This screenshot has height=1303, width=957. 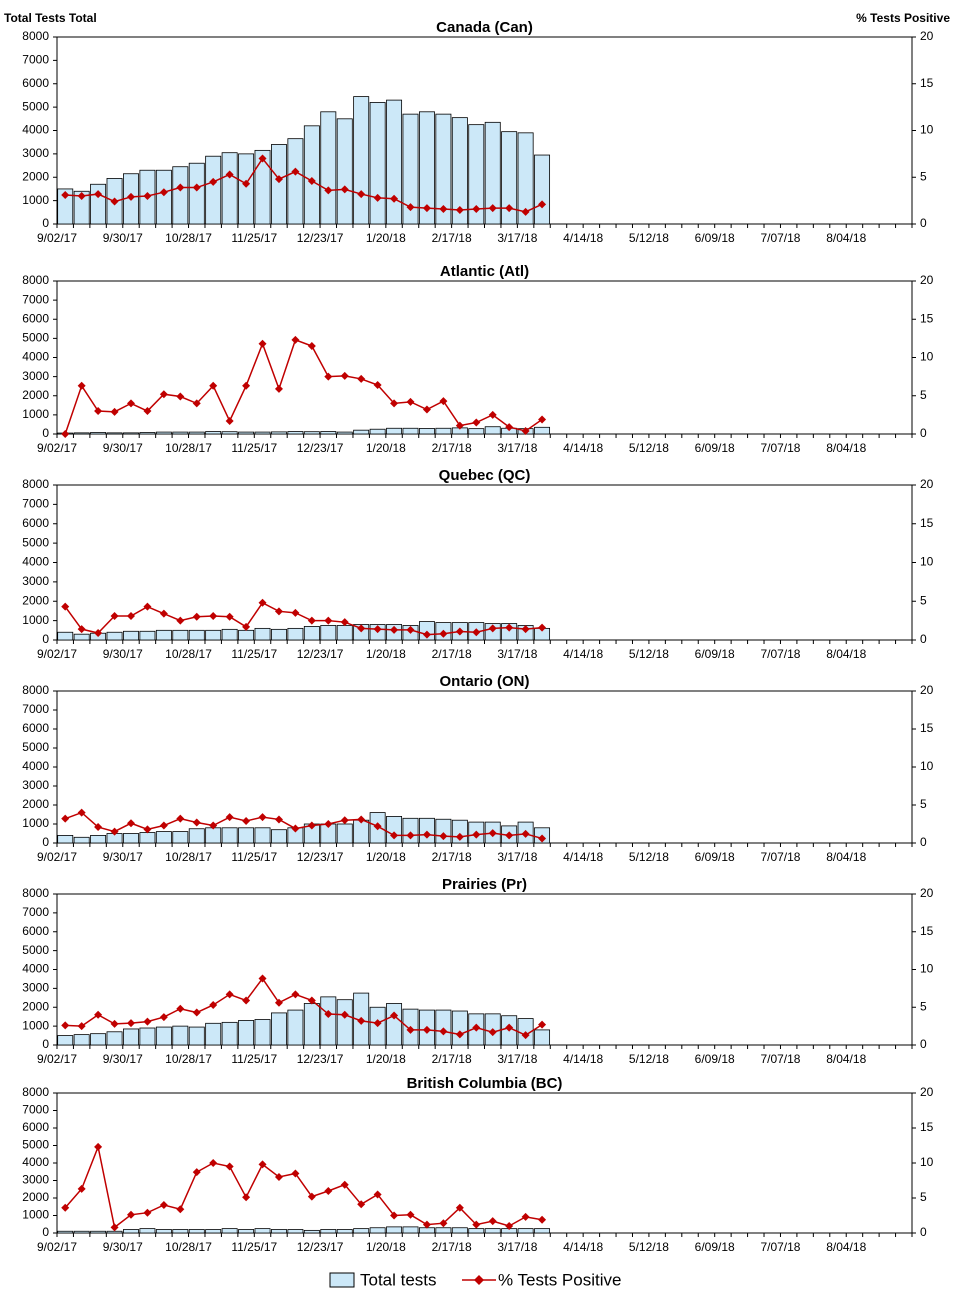 What do you see at coordinates (649, 448) in the screenshot?
I see `x-tick-label: 5/12/18` at bounding box center [649, 448].